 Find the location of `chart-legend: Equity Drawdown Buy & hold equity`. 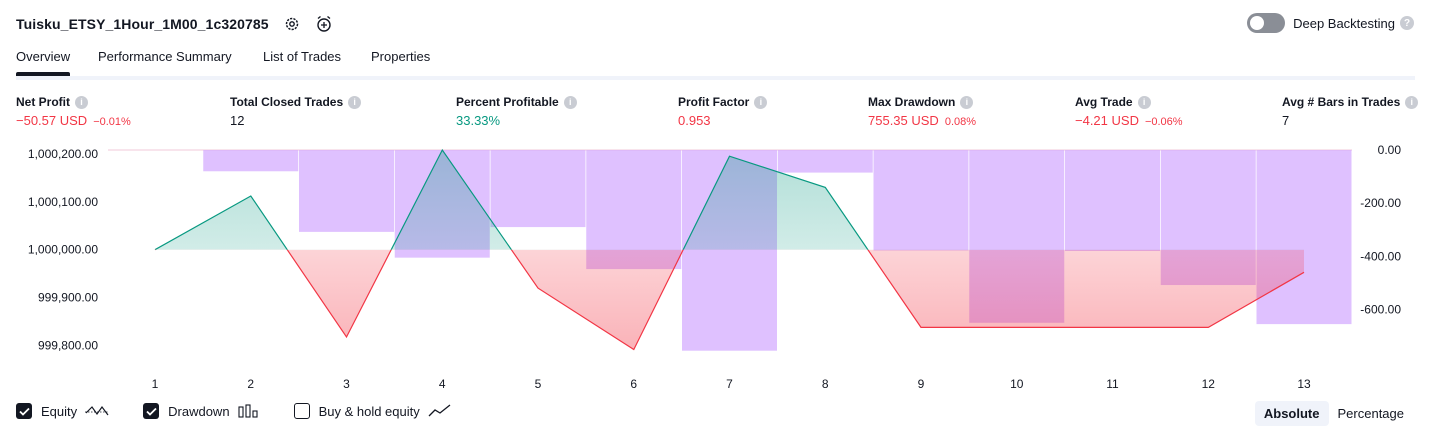

chart-legend: Equity Drawdown Buy & hold equity is located at coordinates (251, 411).